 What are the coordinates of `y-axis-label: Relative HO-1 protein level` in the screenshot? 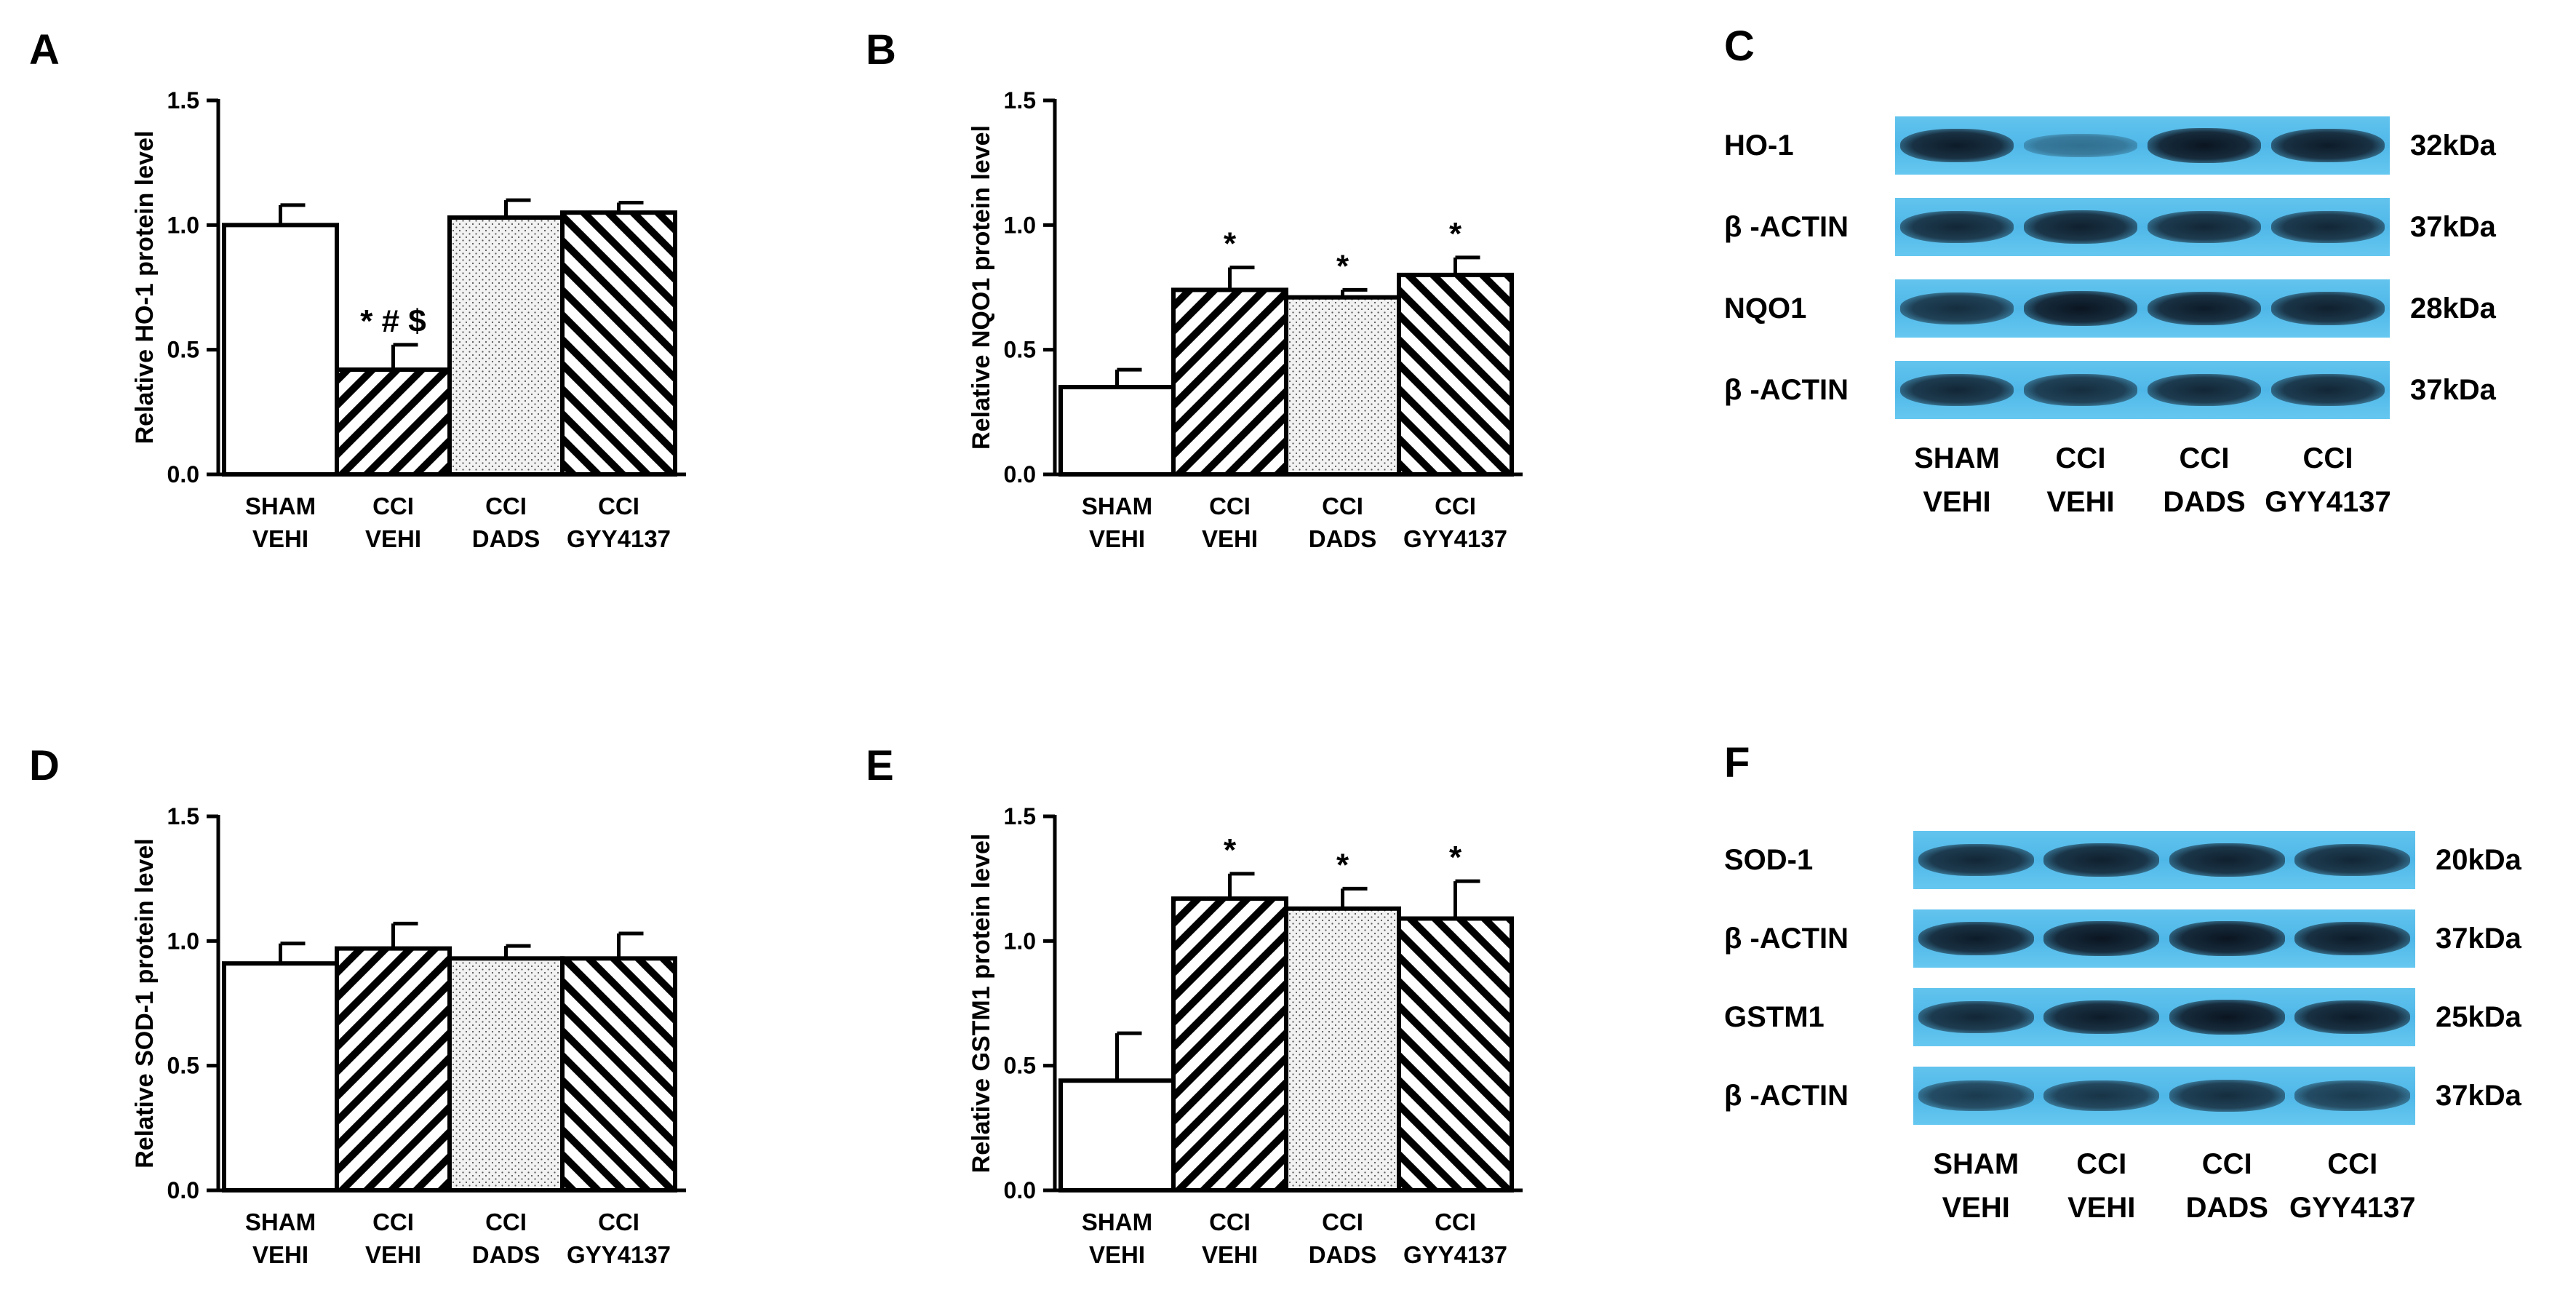 It's located at (145, 288).